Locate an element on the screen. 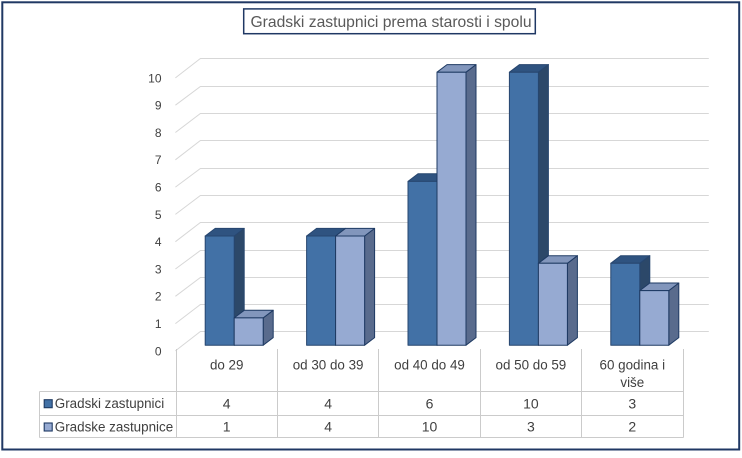 The height and width of the screenshot is (458, 742). svg-text: od 50 do 59 is located at coordinates (531, 364).